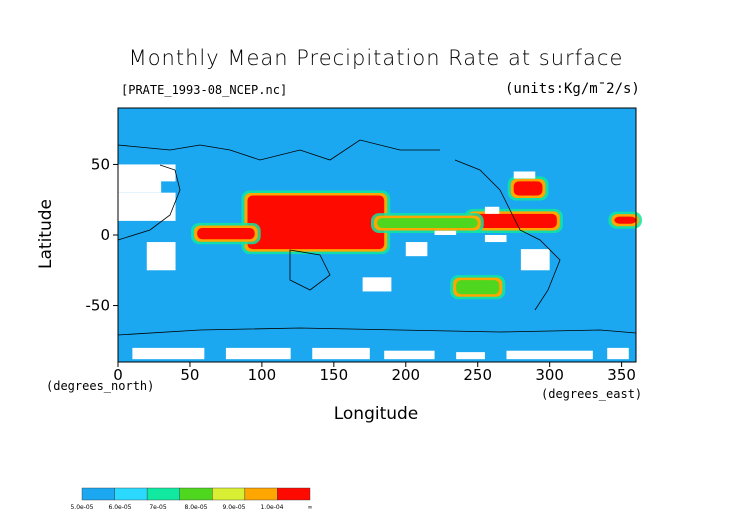 This screenshot has height=532, width=752. I want to click on x-axis-ticks: 0 50 100 150 200 250 300 350, so click(374, 373).